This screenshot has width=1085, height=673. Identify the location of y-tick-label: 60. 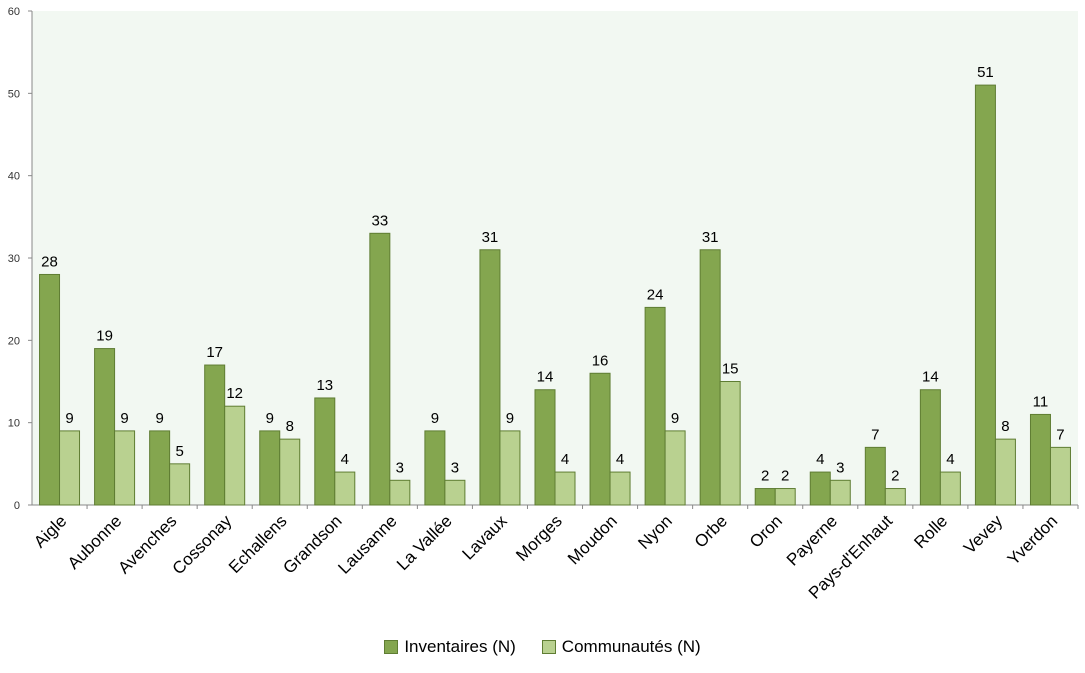
(14, 12).